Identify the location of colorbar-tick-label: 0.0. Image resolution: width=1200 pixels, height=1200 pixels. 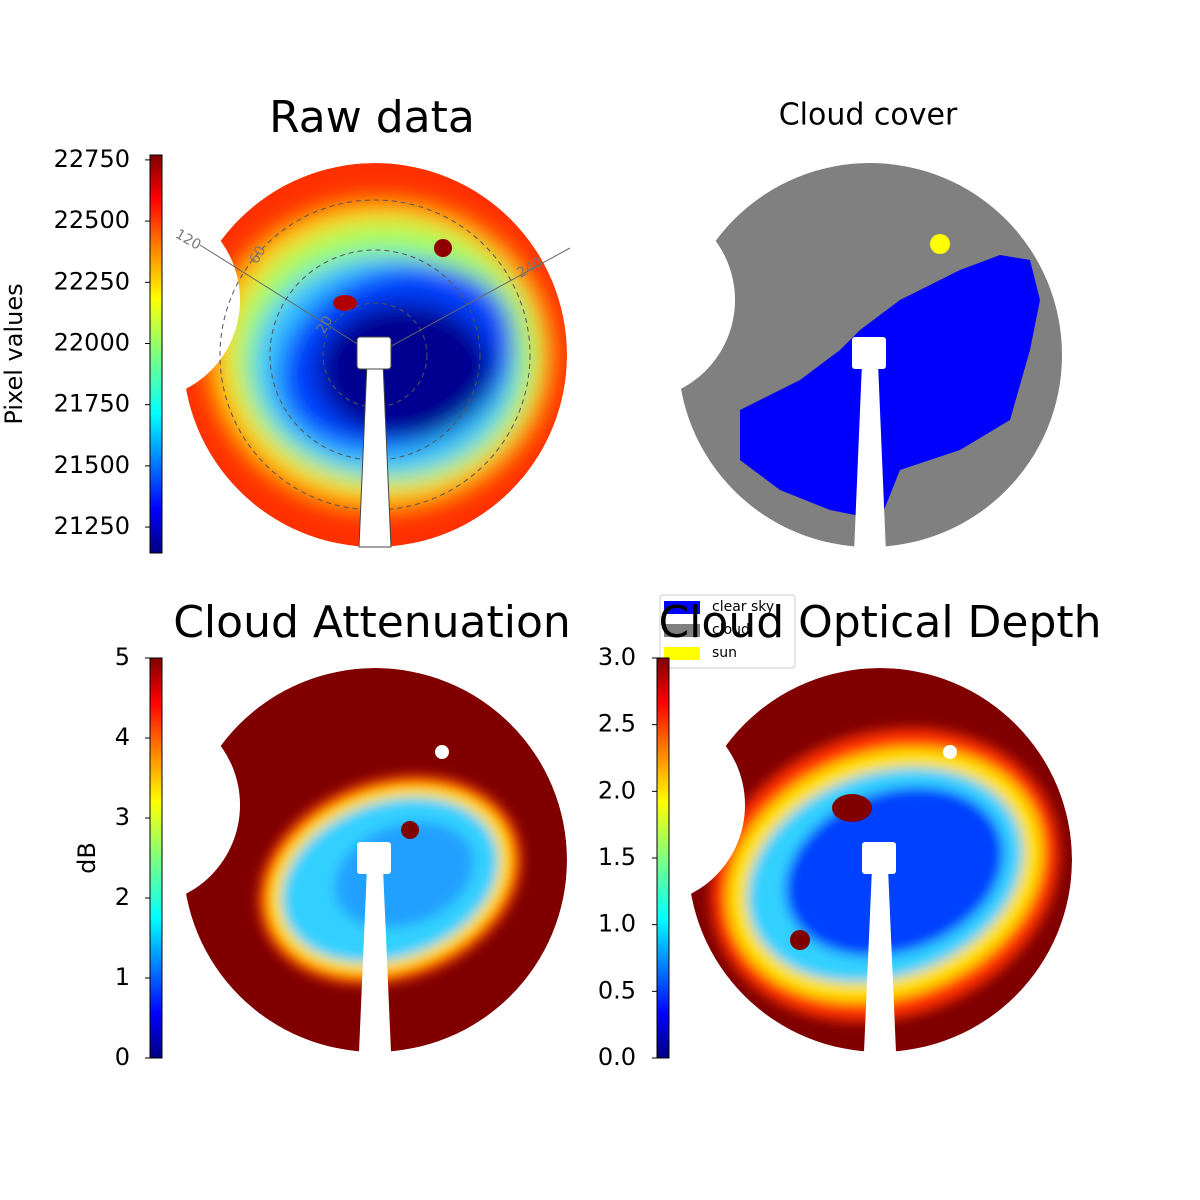
(617, 1057).